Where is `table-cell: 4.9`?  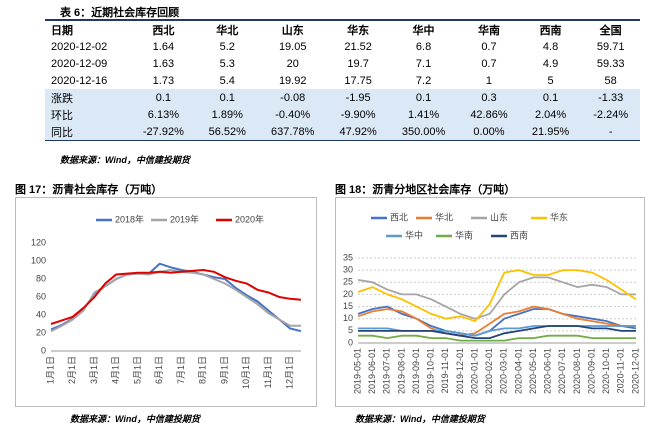
table-cell: 4.9 is located at coordinates (550, 63).